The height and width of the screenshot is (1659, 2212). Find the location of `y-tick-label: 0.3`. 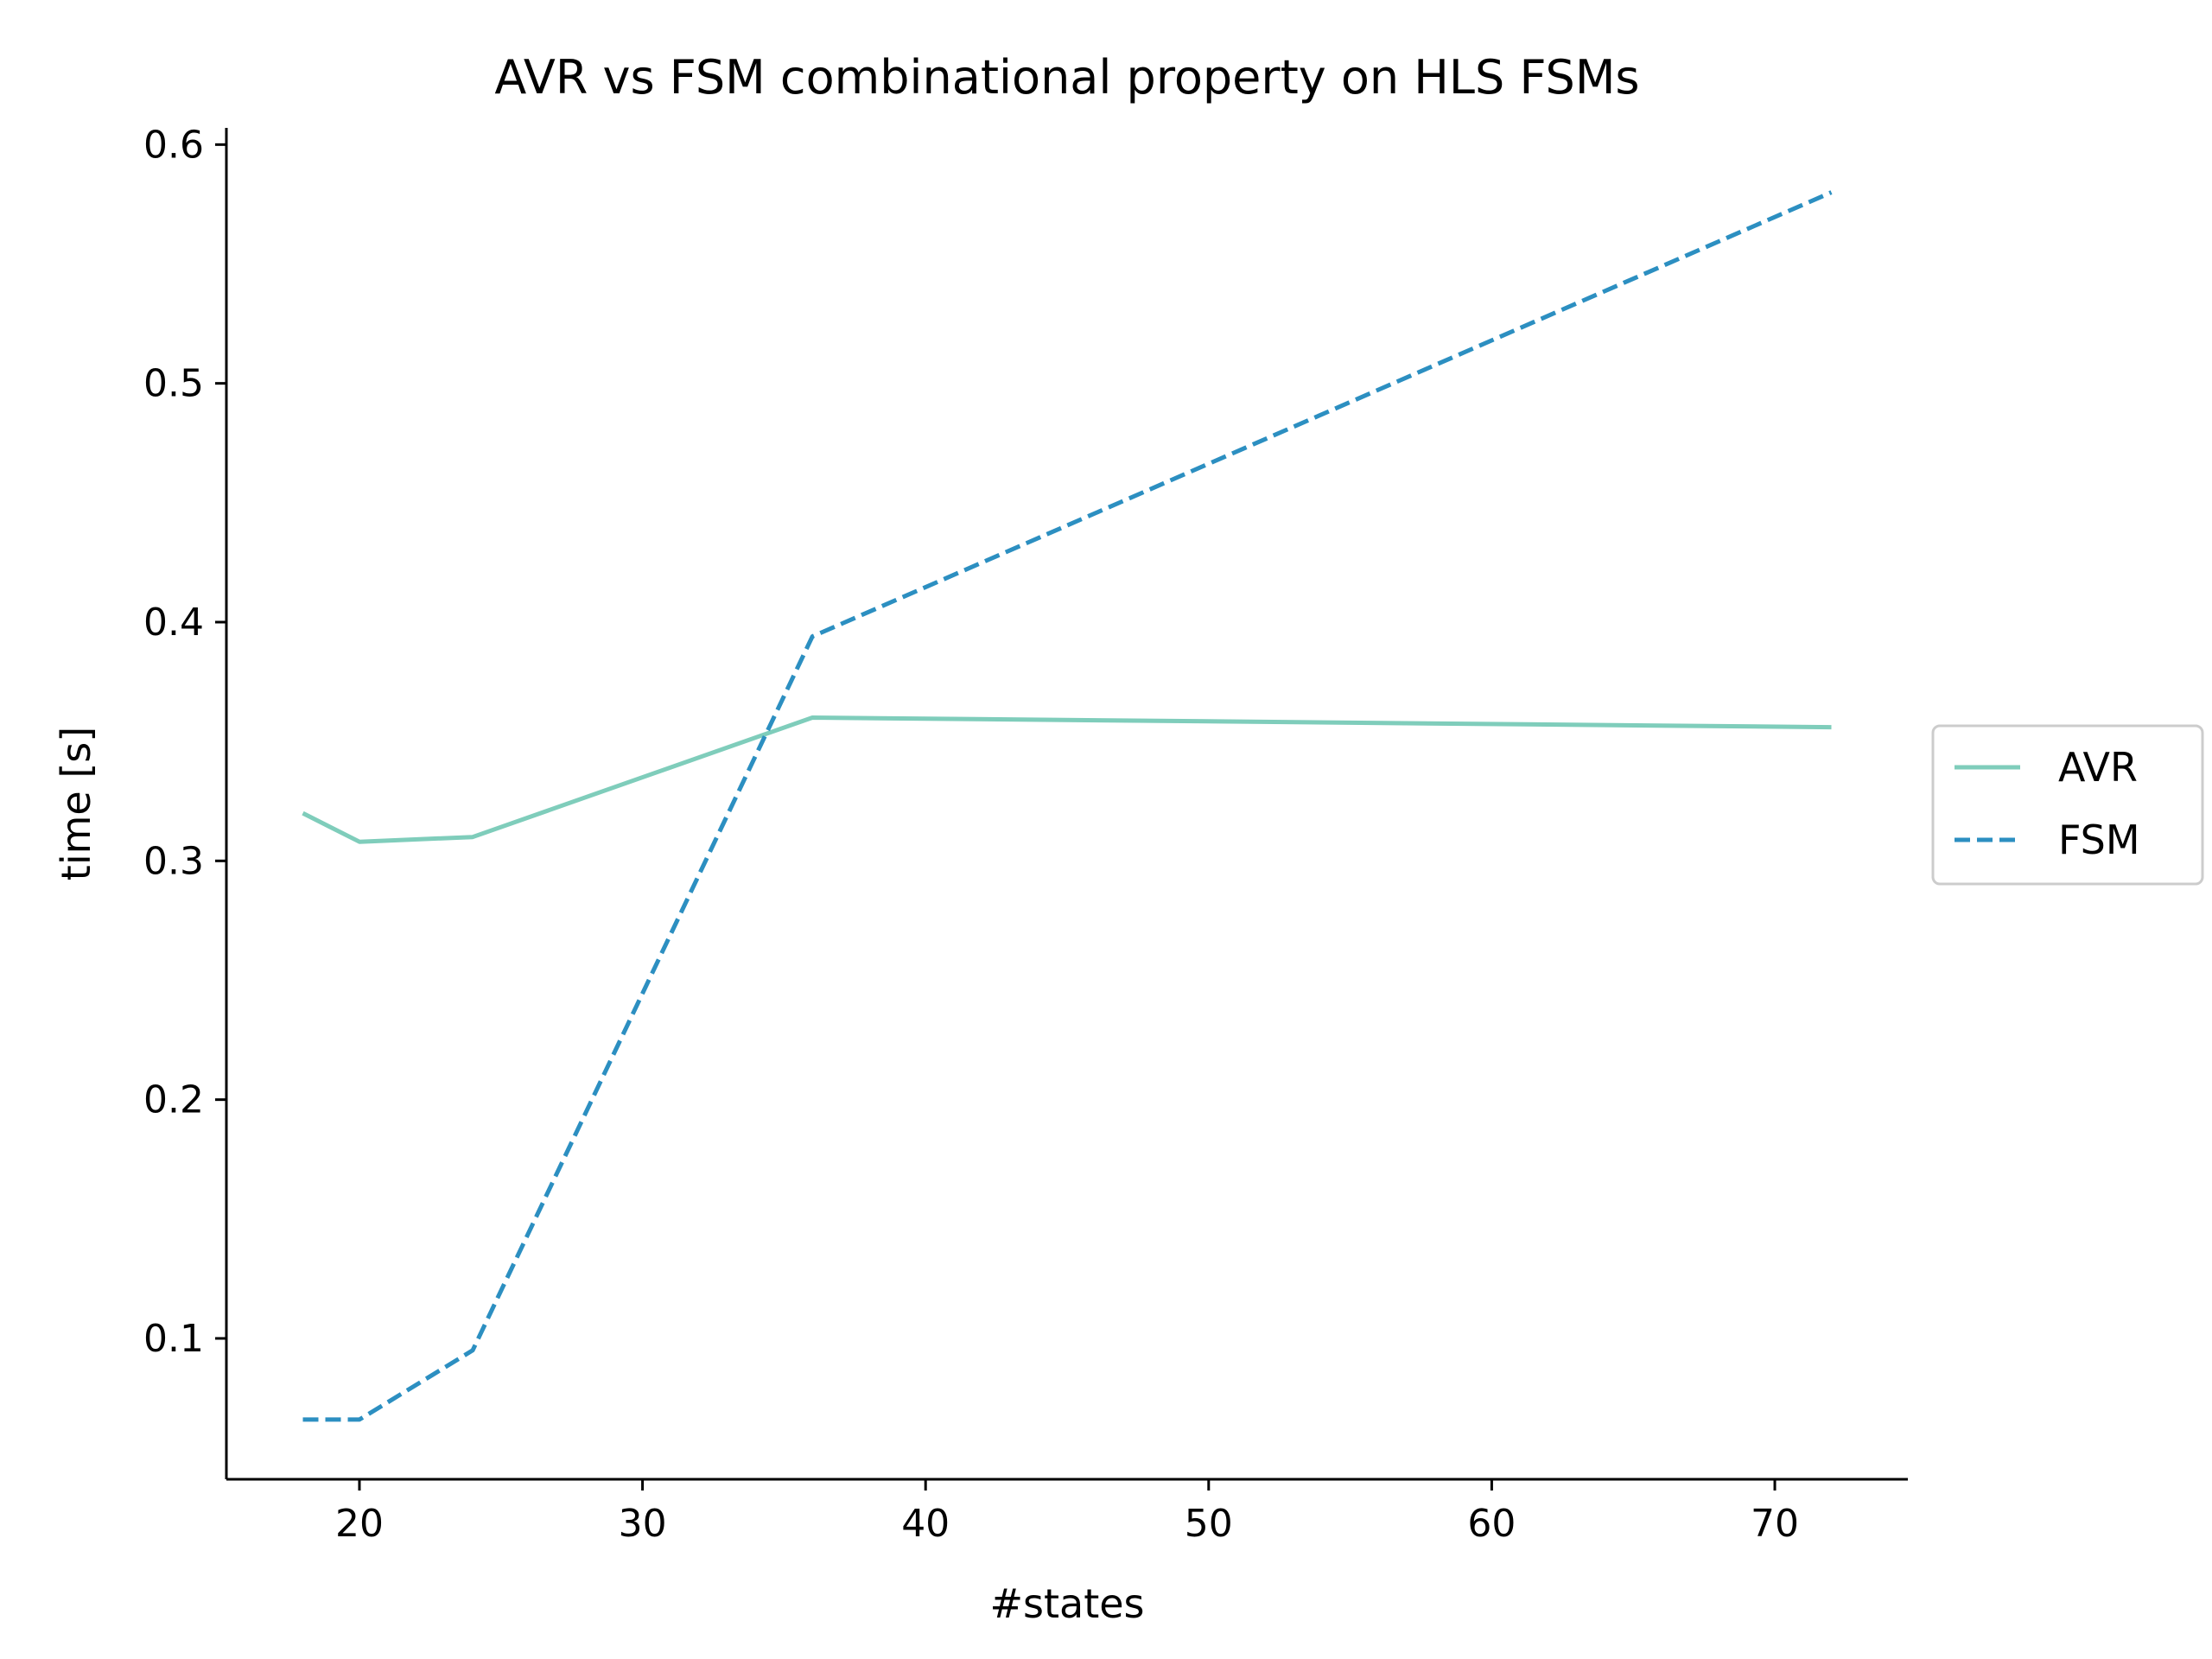

y-tick-label: 0.3 is located at coordinates (173, 861).